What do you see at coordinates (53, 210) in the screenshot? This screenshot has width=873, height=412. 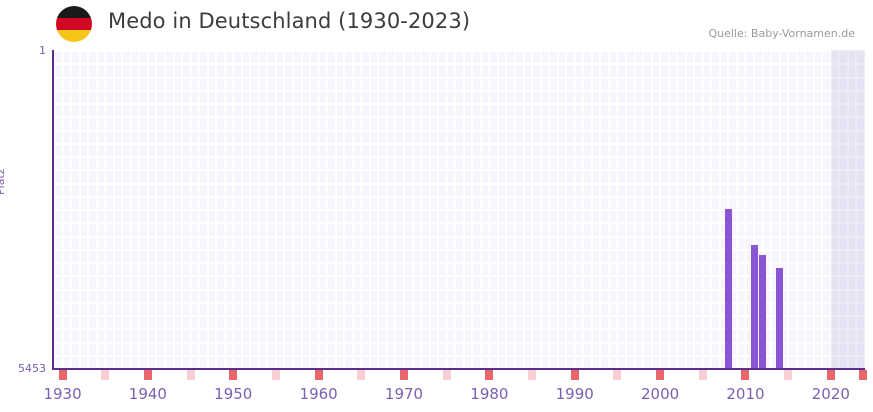 I see `y-axis-line` at bounding box center [53, 210].